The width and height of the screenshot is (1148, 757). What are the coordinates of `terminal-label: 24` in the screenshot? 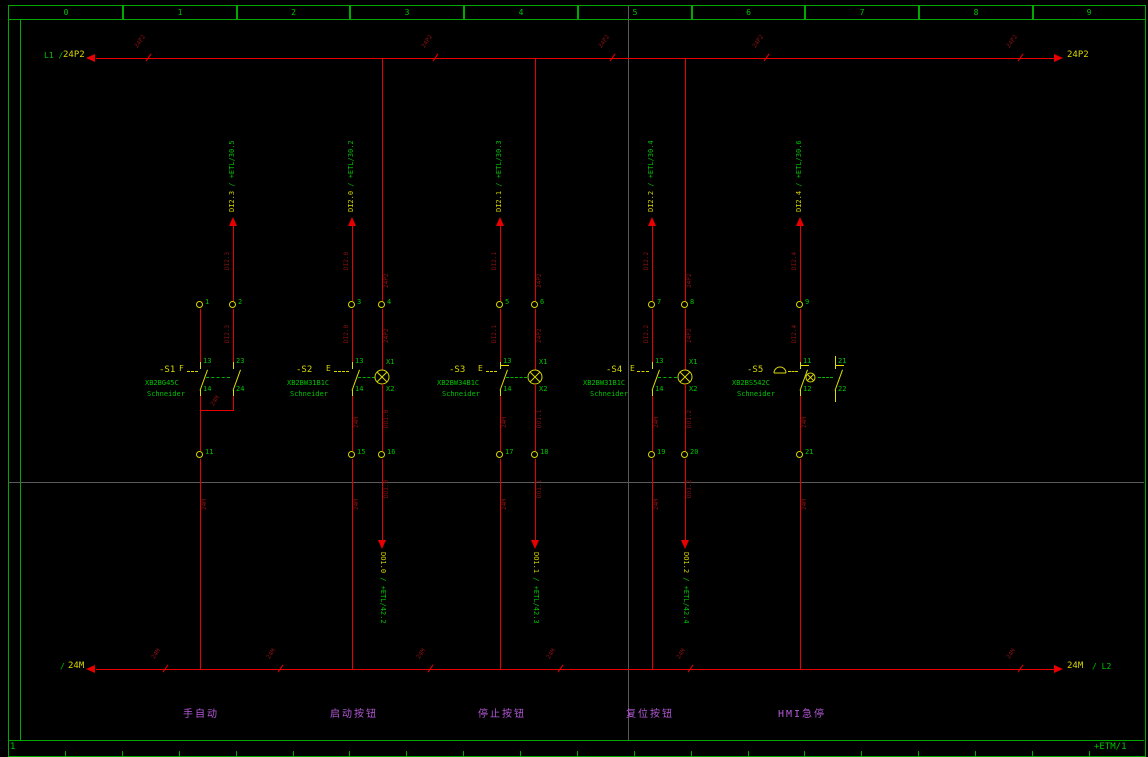 It's located at (240, 389).